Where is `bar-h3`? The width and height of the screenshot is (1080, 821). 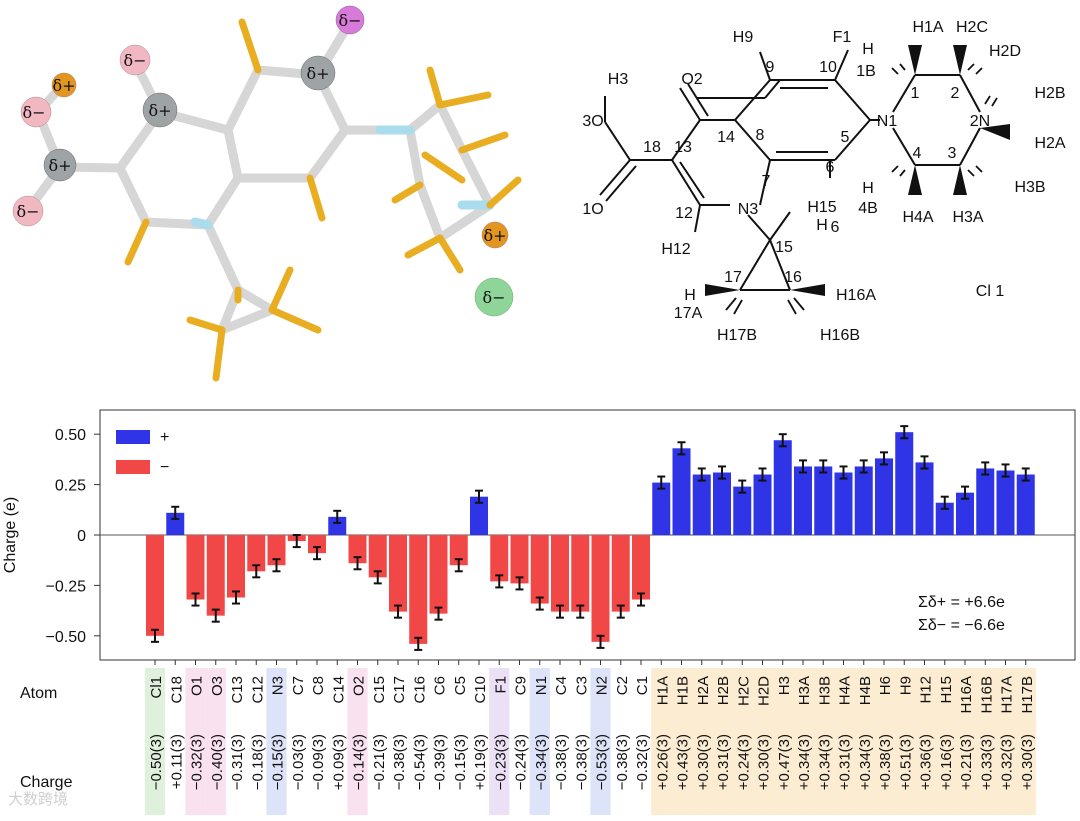
bar-h3 is located at coordinates (782, 487).